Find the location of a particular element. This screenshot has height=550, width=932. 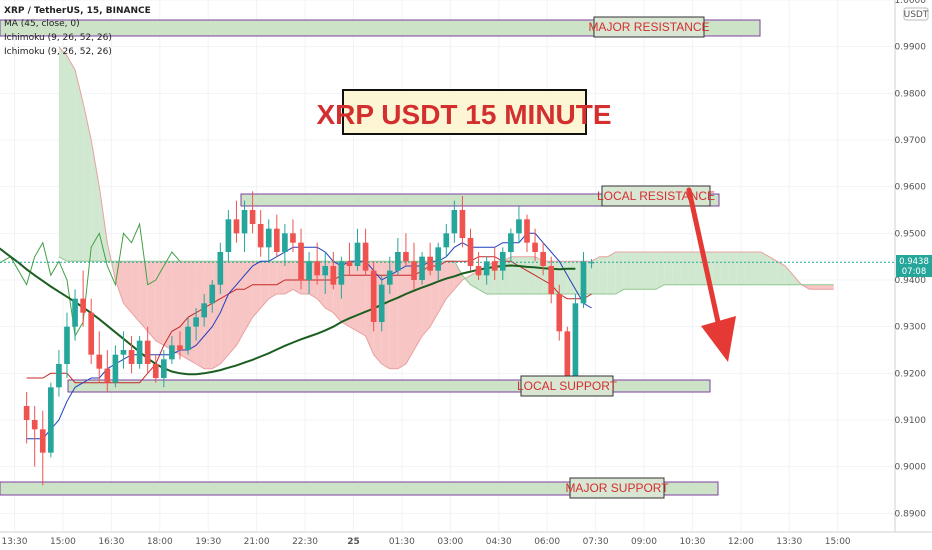

x-tick-label: 22:30 is located at coordinates (305, 542).